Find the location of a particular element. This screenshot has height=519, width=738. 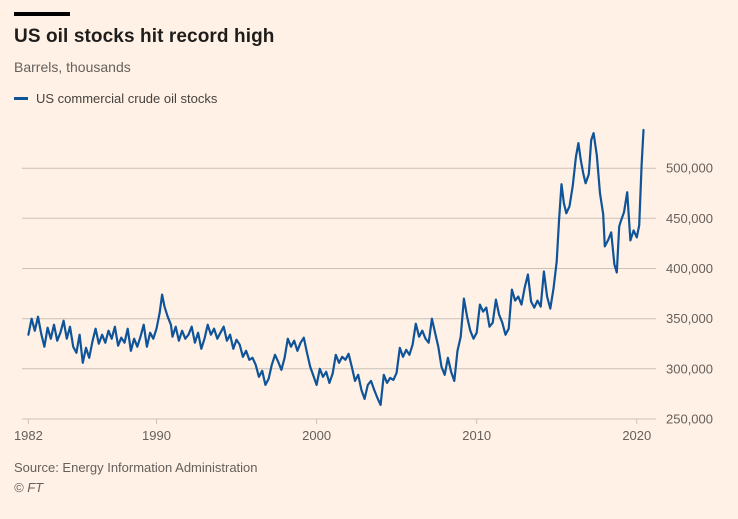

x-axis-tick-label: 1990 is located at coordinates (156, 435).